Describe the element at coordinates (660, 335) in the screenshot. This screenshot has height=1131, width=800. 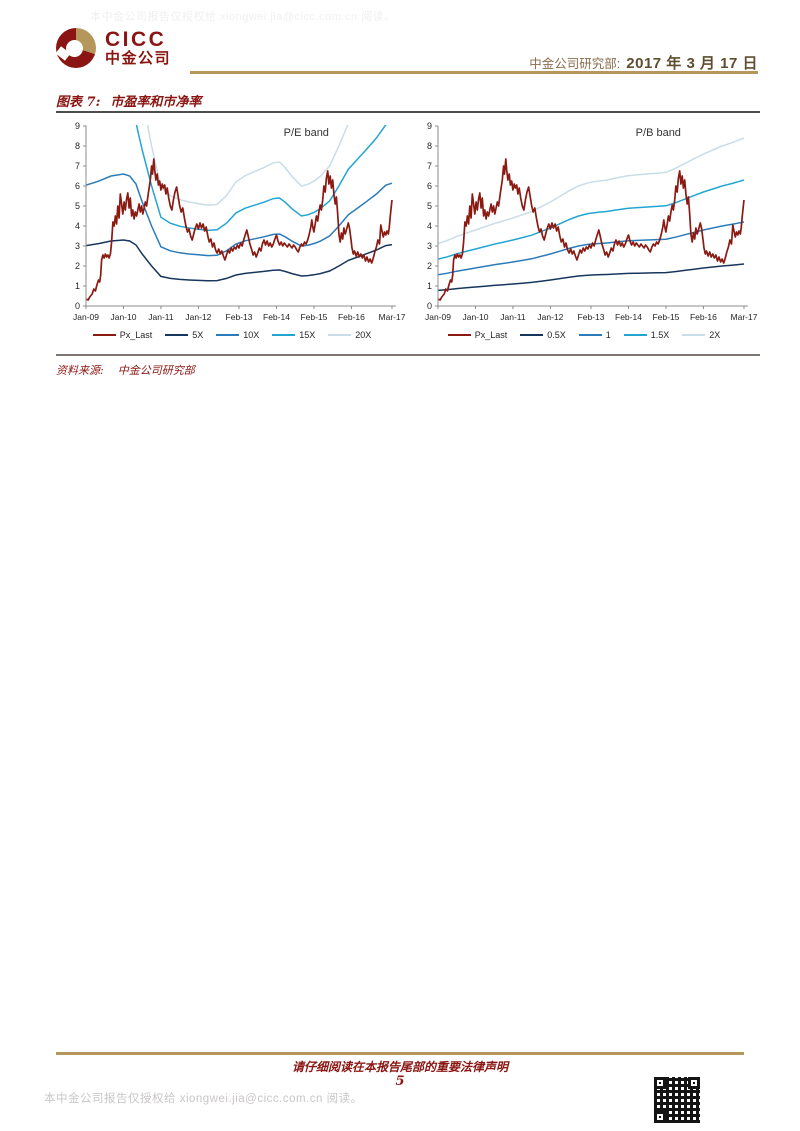
I see `legend-label: 1.5X` at that location.